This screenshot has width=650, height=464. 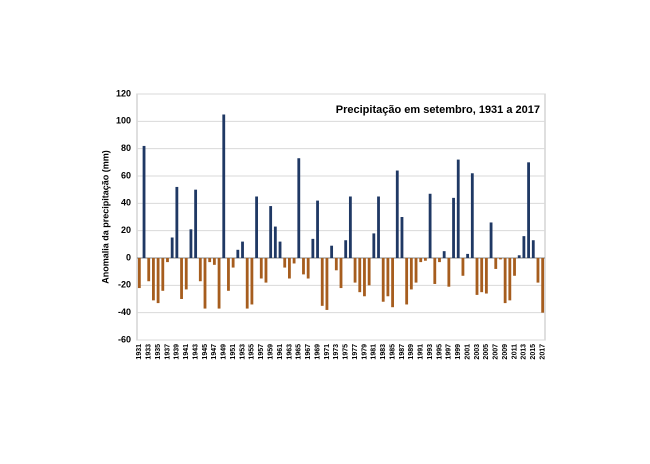 What do you see at coordinates (270, 352) in the screenshot?
I see `x-tick-label: 1959` at bounding box center [270, 352].